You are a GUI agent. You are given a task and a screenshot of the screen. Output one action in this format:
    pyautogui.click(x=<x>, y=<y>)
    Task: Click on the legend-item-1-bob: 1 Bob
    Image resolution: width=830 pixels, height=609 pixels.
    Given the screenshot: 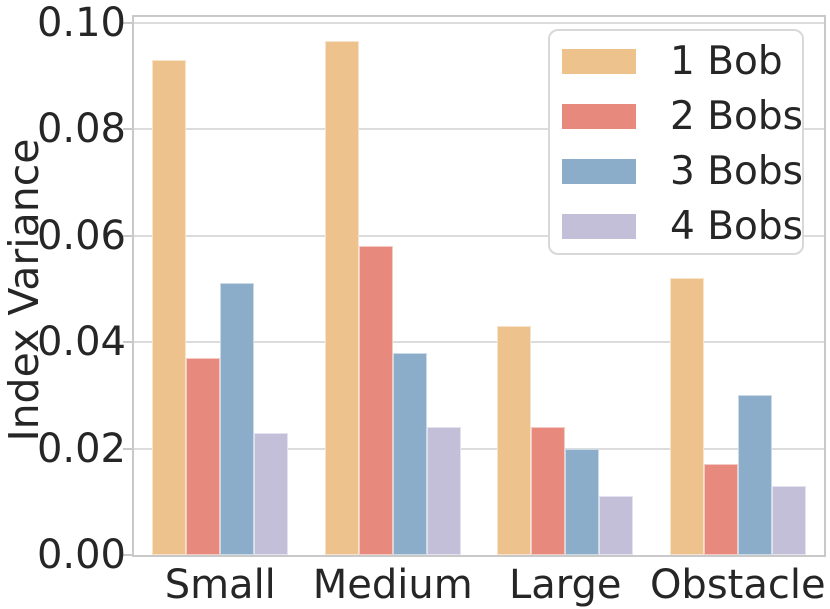 What is the action you would take?
    pyautogui.click(x=676, y=61)
    